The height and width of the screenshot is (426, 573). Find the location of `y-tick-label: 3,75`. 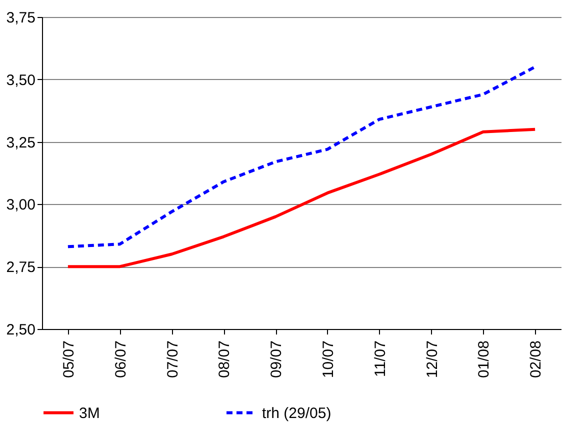

y-tick-label: 3,75 is located at coordinates (21, 18).